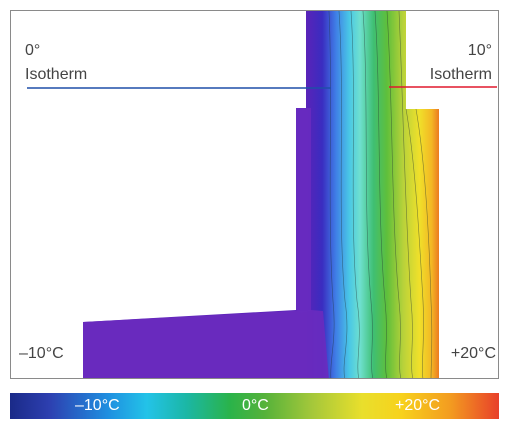 Image resolution: width=509 pixels, height=421 pixels. Describe the element at coordinates (418, 405) in the screenshot. I see `scale-label-plus-20: +20°C` at that location.